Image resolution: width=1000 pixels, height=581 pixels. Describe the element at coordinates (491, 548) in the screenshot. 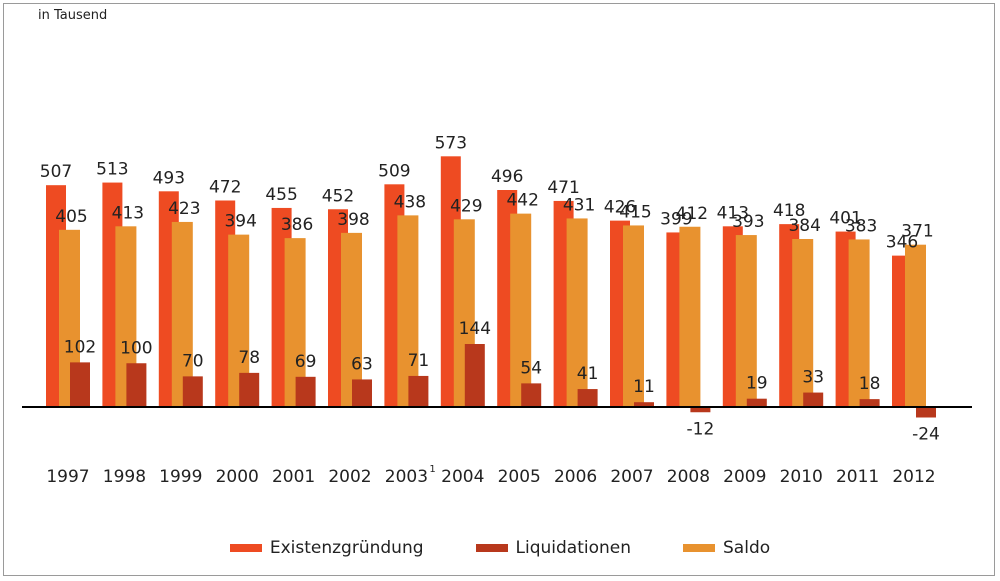

I see `legend-swatch-liquidationen` at that location.